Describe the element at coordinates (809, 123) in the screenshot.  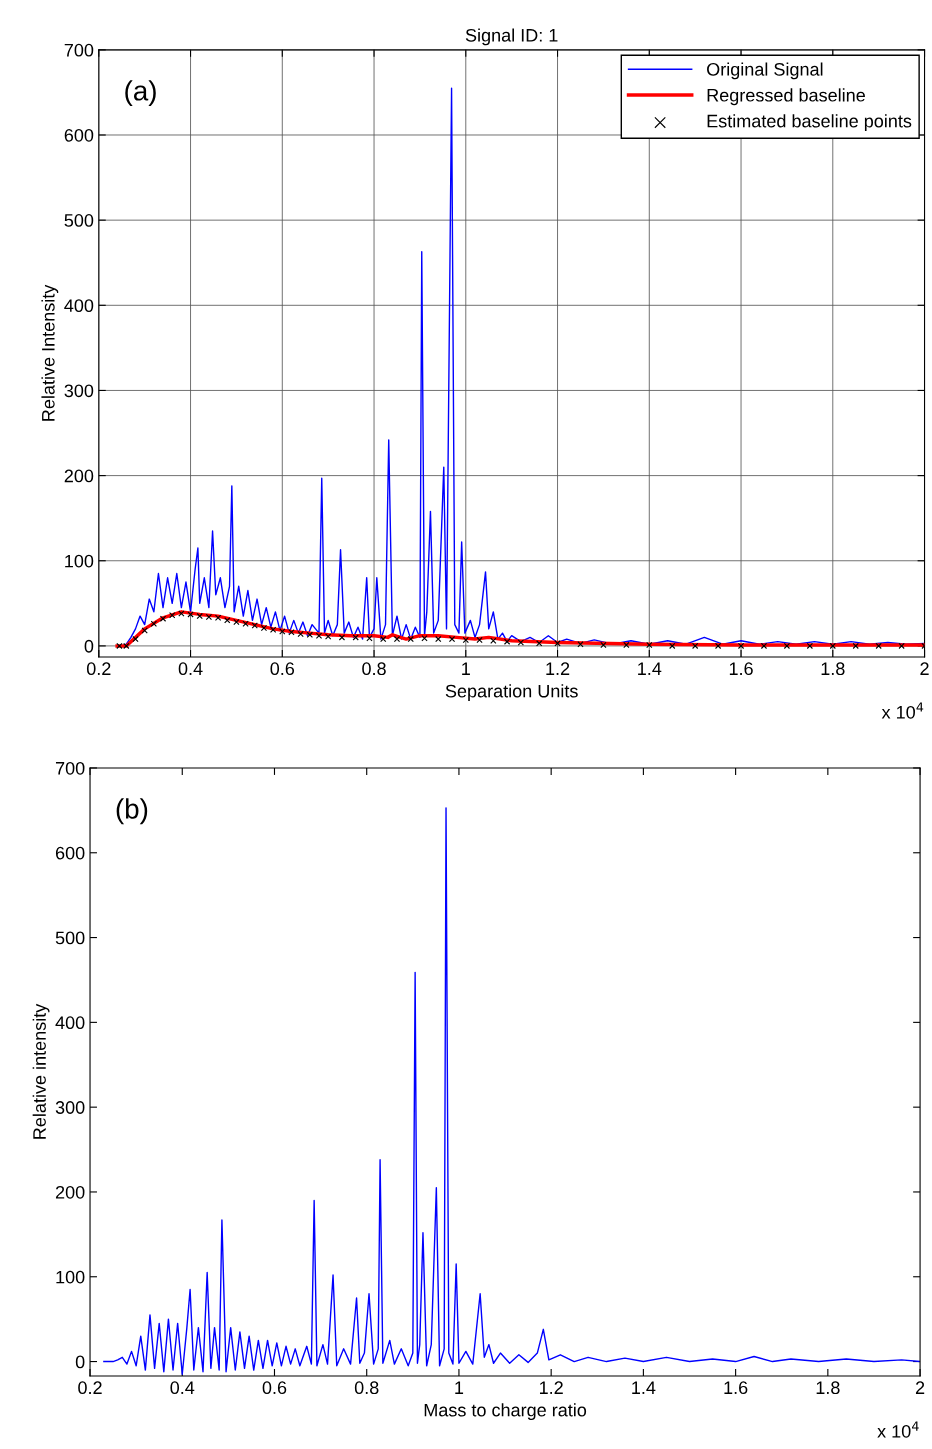
I see `legend-label: Estimated baseline points` at that location.